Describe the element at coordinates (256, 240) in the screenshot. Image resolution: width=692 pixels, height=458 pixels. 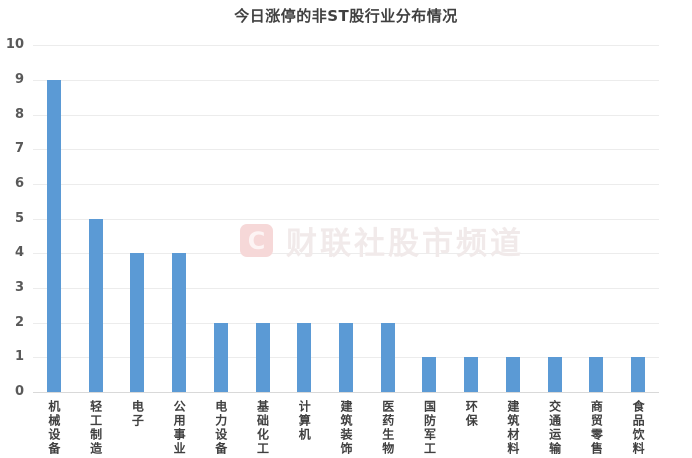
I see `watermark-logo-icon: C` at that location.